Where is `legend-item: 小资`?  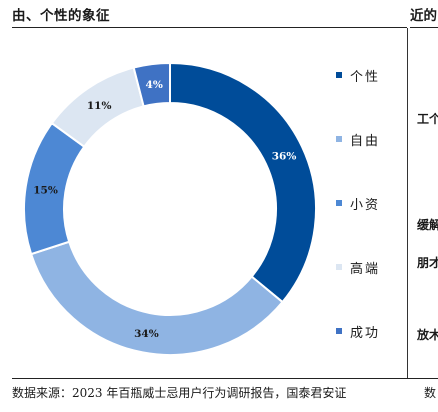 legend-item: 小资 is located at coordinates (358, 226).